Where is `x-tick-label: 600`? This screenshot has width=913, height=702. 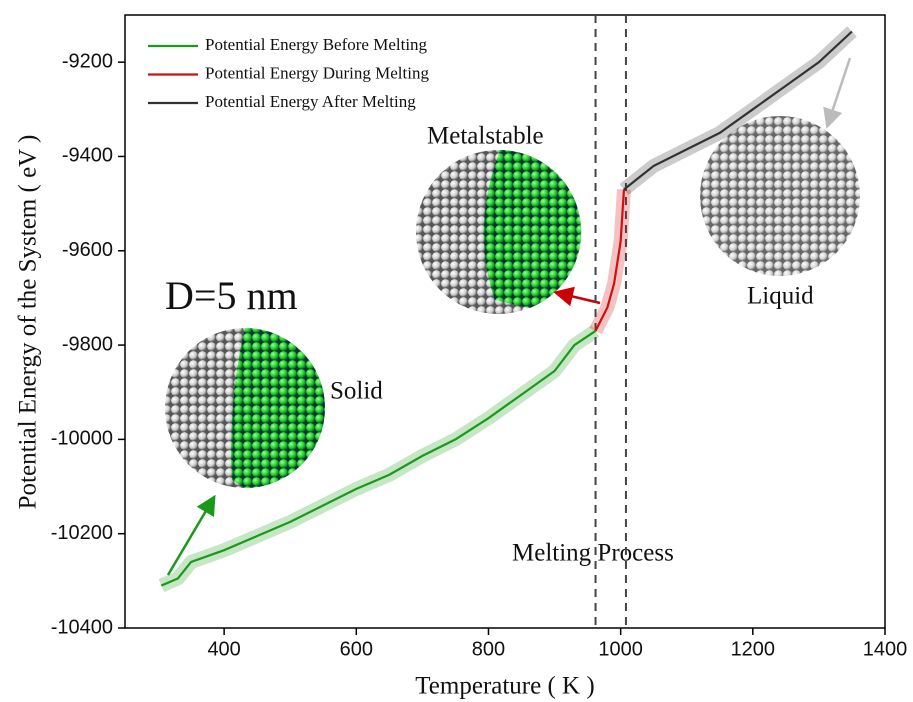
x-tick-label: 600 is located at coordinates (356, 649).